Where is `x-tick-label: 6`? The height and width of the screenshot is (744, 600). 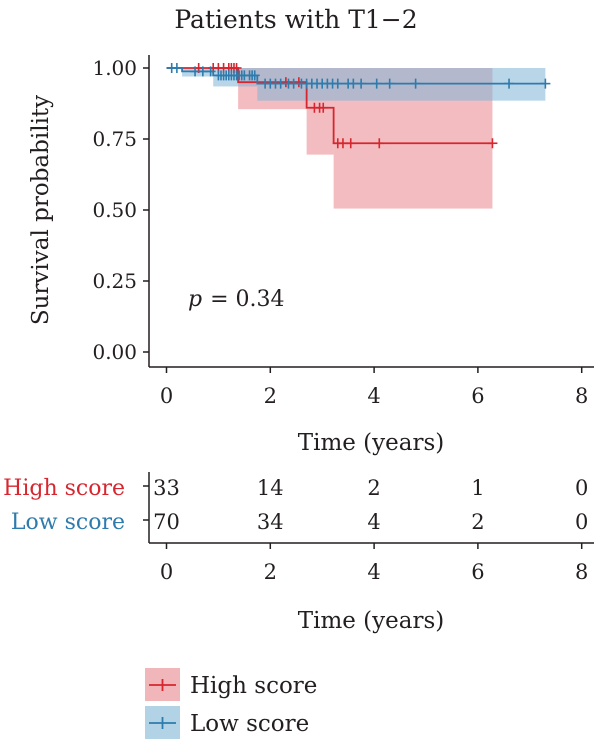 x-tick-label: 6 is located at coordinates (477, 396).